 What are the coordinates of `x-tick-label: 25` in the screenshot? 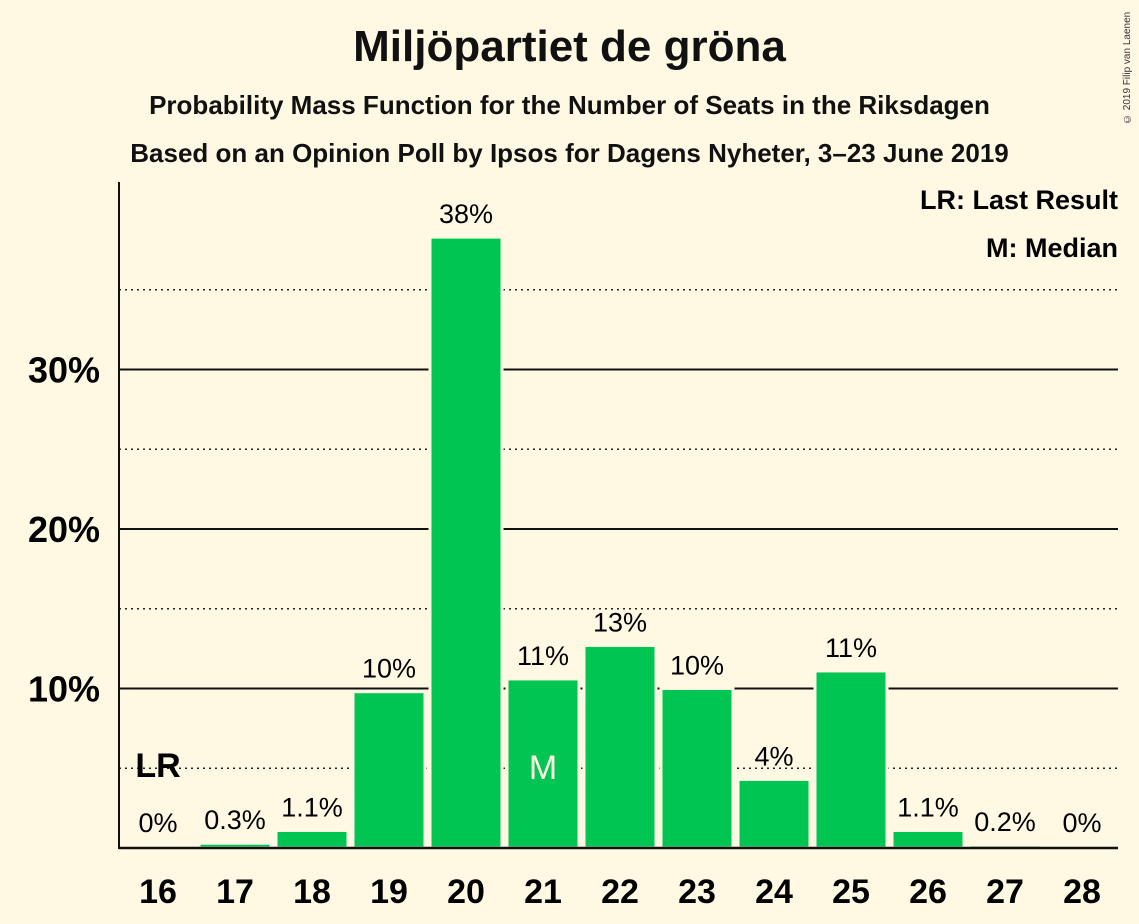 It's located at (851, 892).